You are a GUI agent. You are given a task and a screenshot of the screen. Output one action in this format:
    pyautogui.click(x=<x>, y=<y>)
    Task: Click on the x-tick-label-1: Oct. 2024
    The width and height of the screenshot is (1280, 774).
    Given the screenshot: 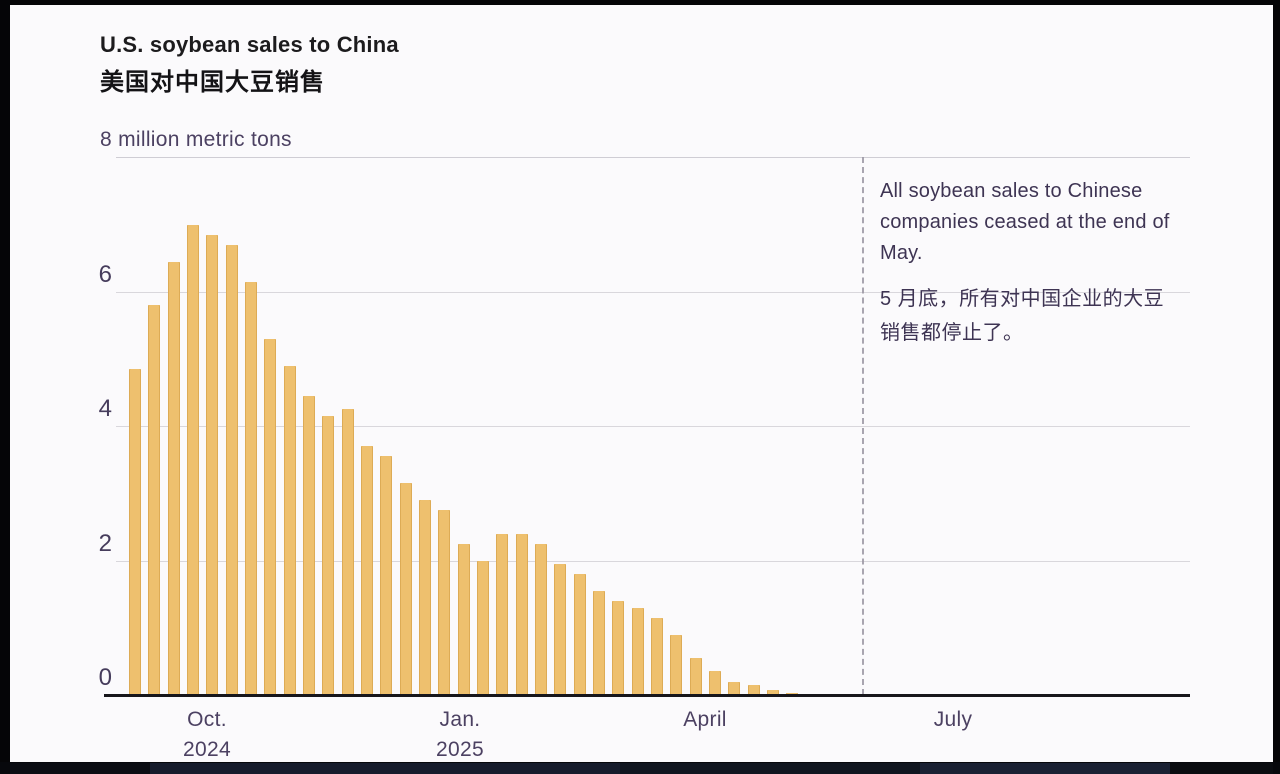 What is the action you would take?
    pyautogui.click(x=207, y=734)
    